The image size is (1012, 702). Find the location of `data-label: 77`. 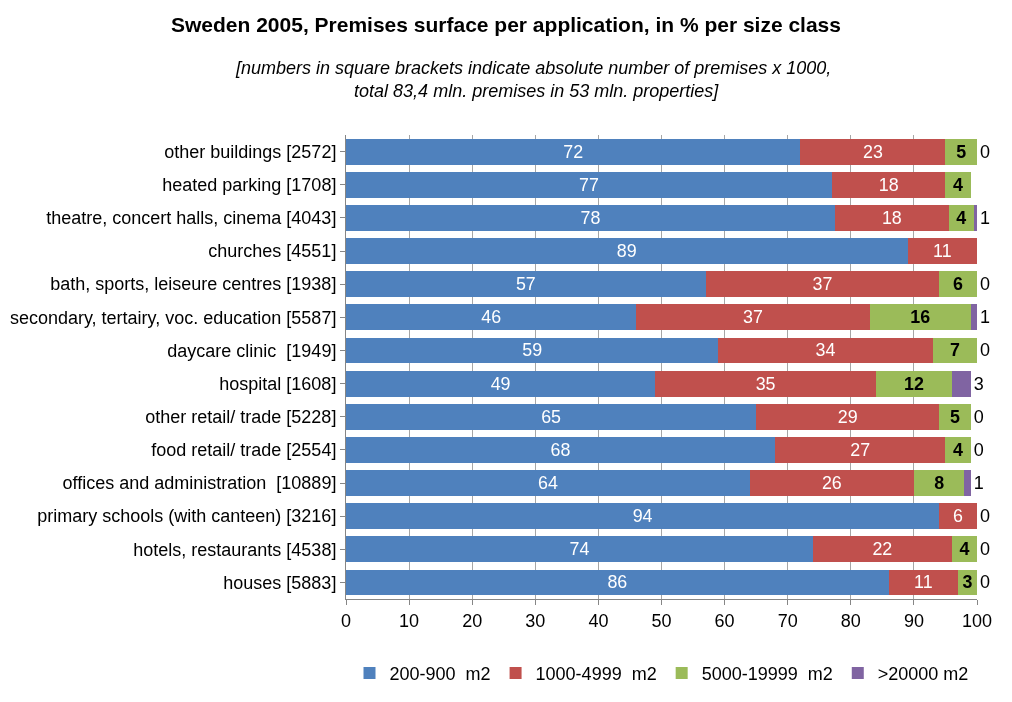

data-label: 77 is located at coordinates (589, 184).